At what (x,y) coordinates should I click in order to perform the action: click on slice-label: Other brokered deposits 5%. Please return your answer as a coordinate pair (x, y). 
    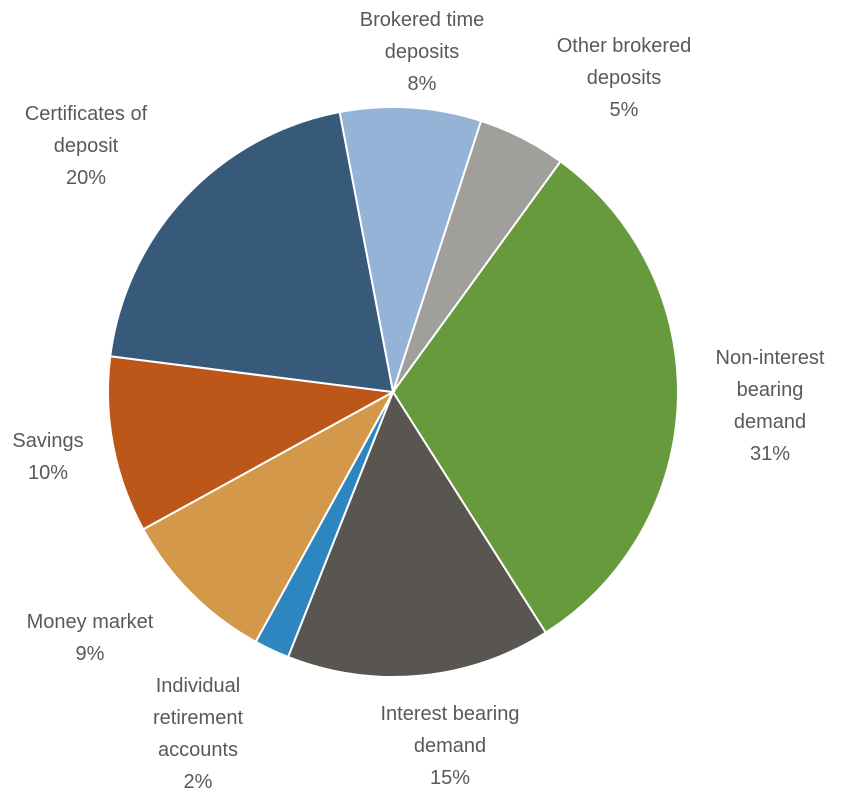
    Looking at the image, I should click on (624, 78).